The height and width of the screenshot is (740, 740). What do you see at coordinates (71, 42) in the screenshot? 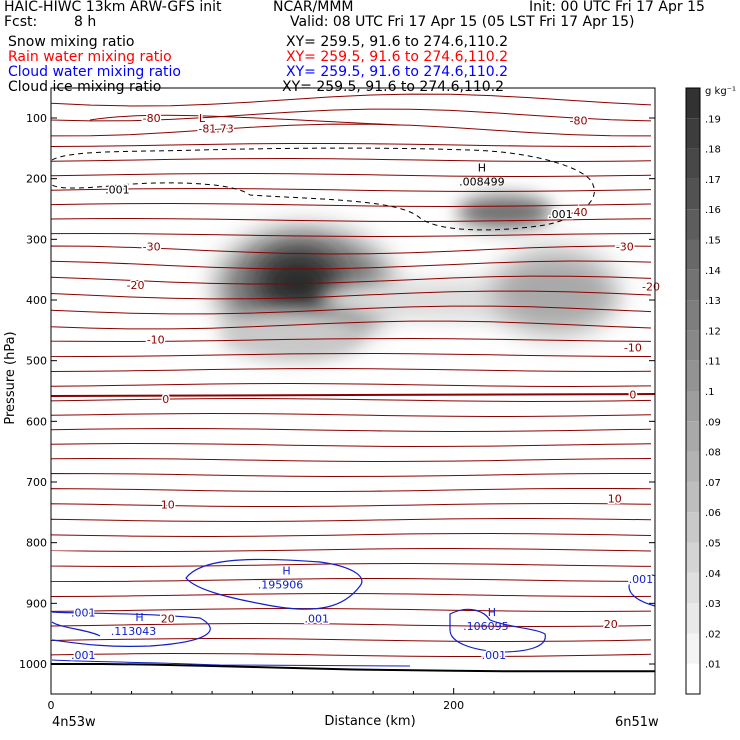
I see `field-name-snow: Snow mixing ratio` at bounding box center [71, 42].